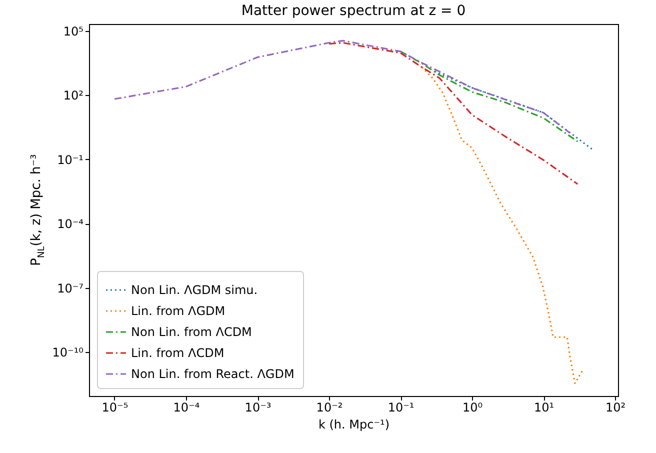 The height and width of the screenshot is (453, 656). Describe the element at coordinates (70, 288) in the screenshot. I see `y-tick-label: 10⁻⁷` at that location.